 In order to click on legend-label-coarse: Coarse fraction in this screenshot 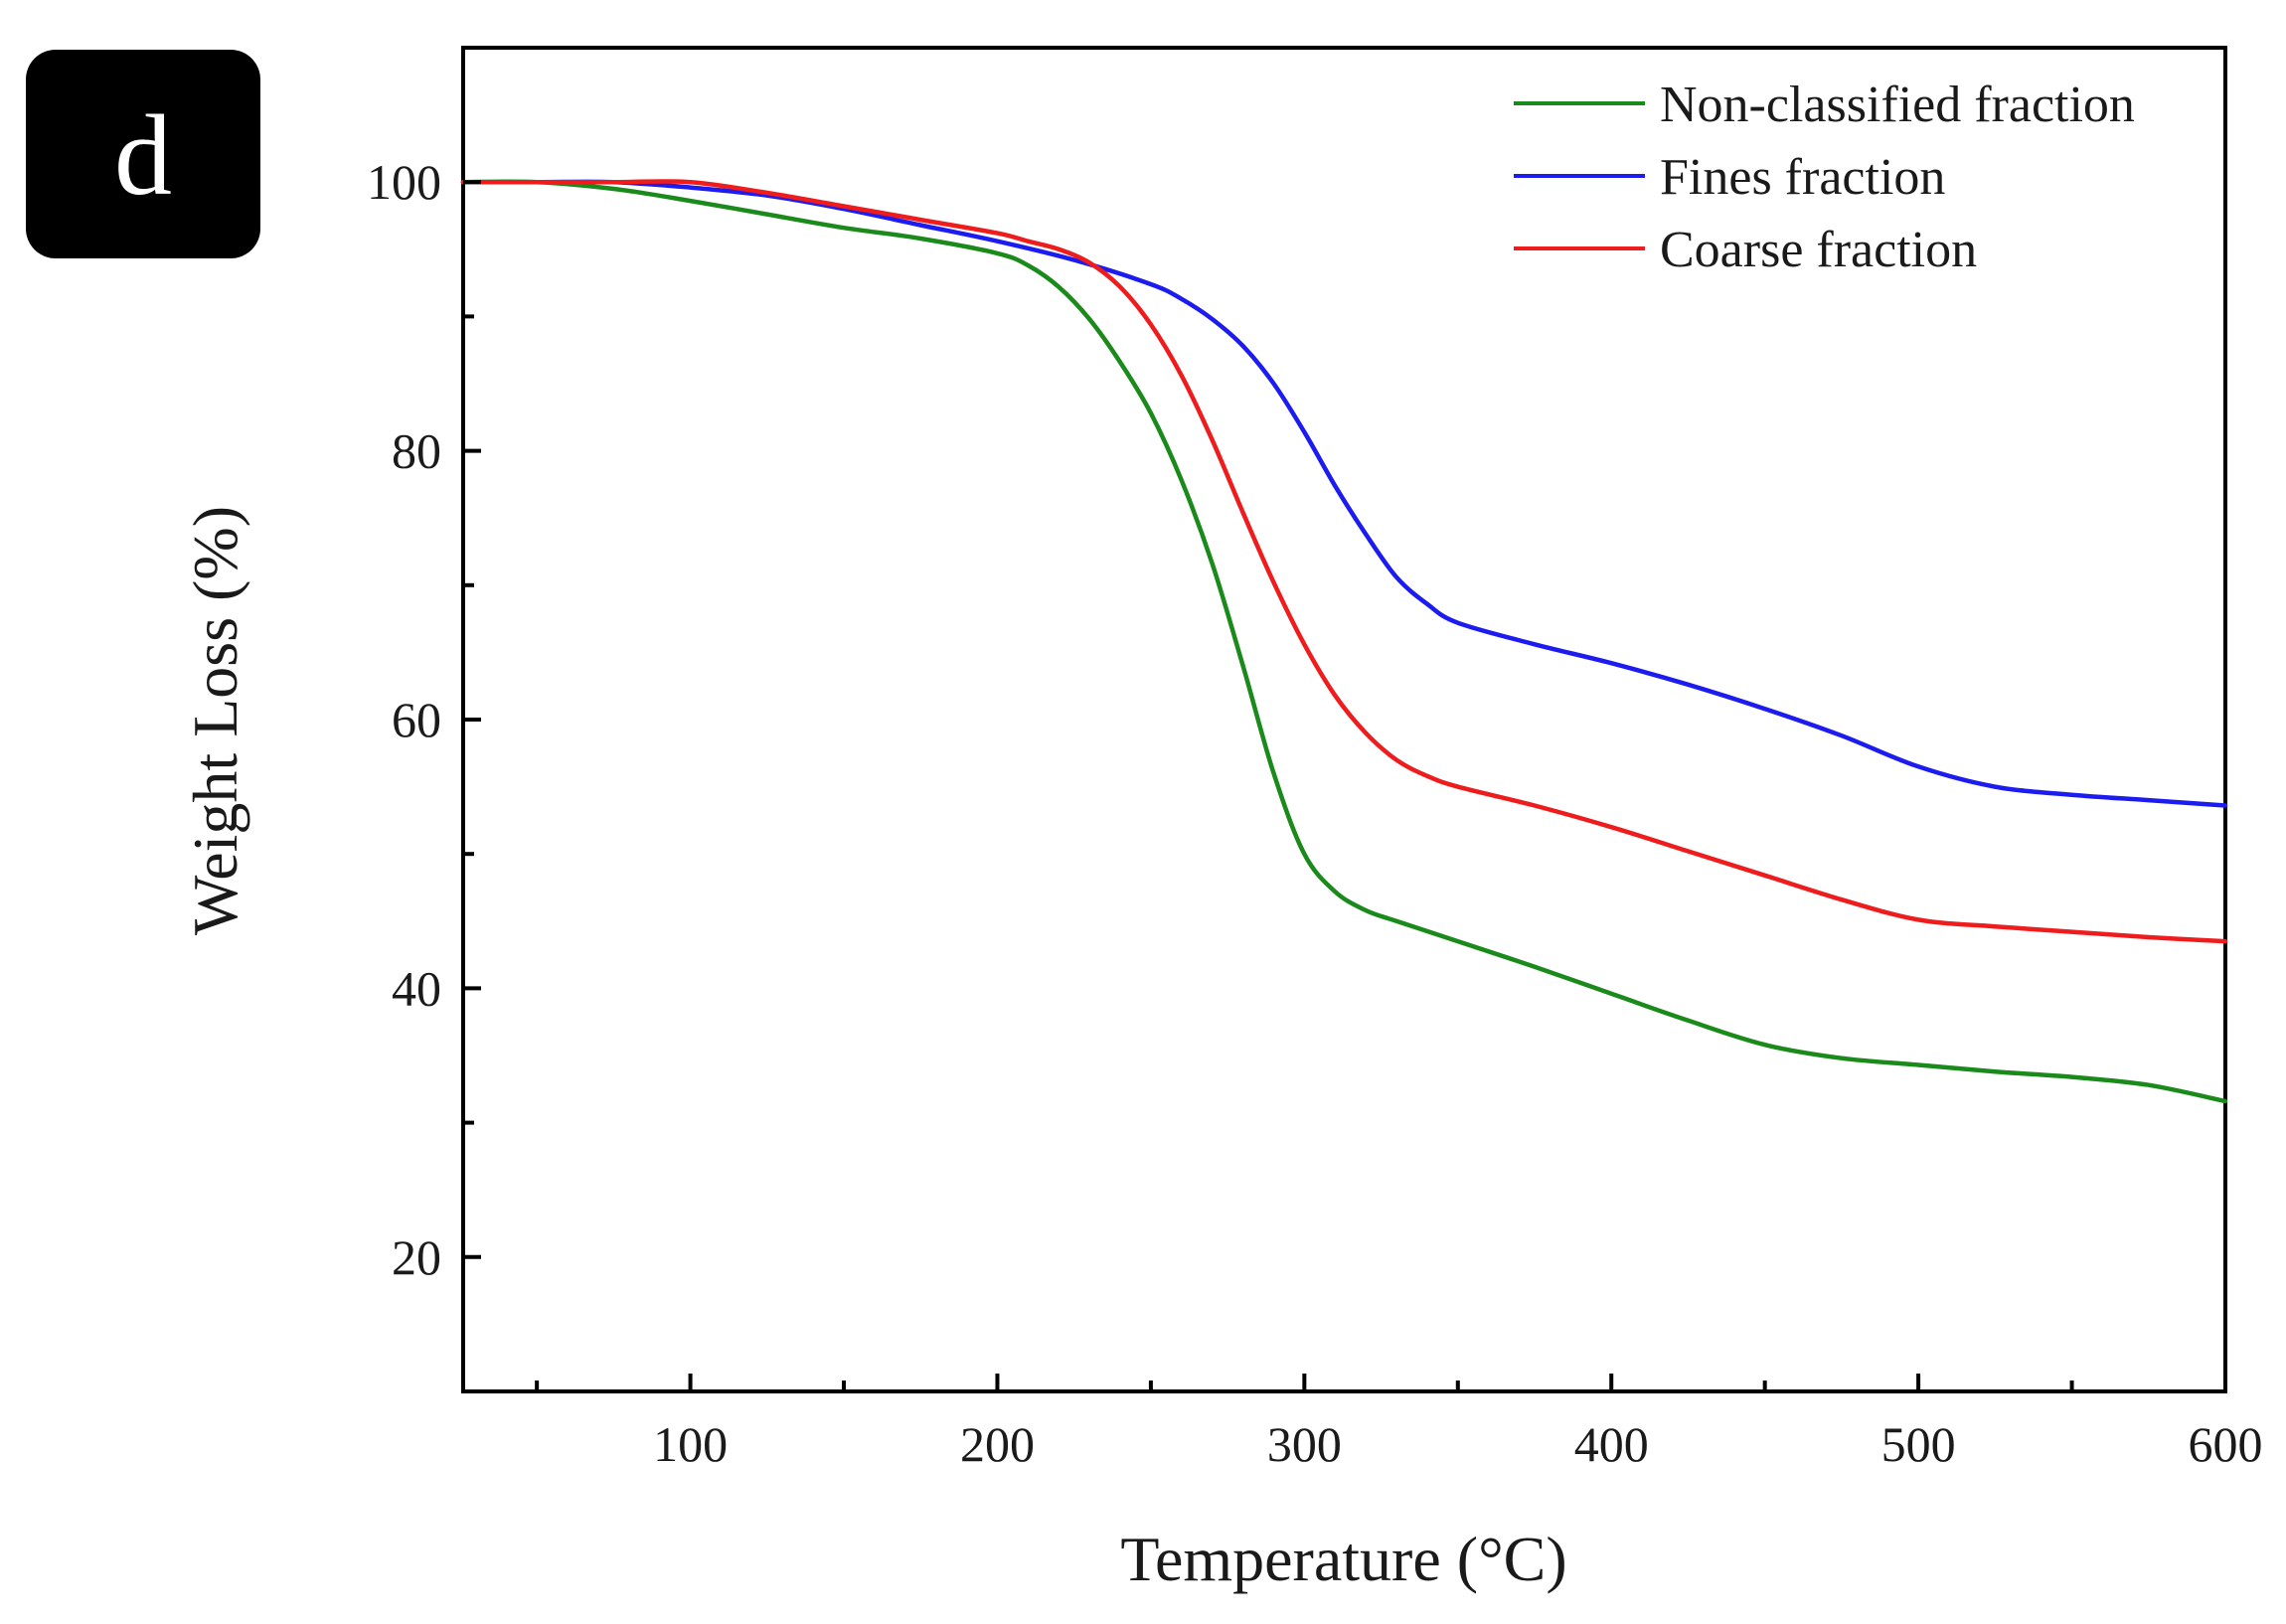, I will do `click(1818, 250)`.